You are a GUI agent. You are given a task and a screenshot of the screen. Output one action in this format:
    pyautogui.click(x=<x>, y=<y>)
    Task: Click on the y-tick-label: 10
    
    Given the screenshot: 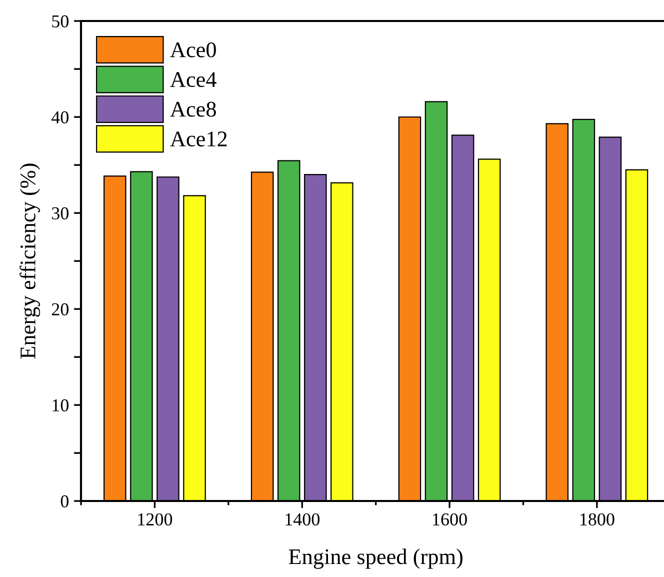 What is the action you would take?
    pyautogui.click(x=60, y=405)
    